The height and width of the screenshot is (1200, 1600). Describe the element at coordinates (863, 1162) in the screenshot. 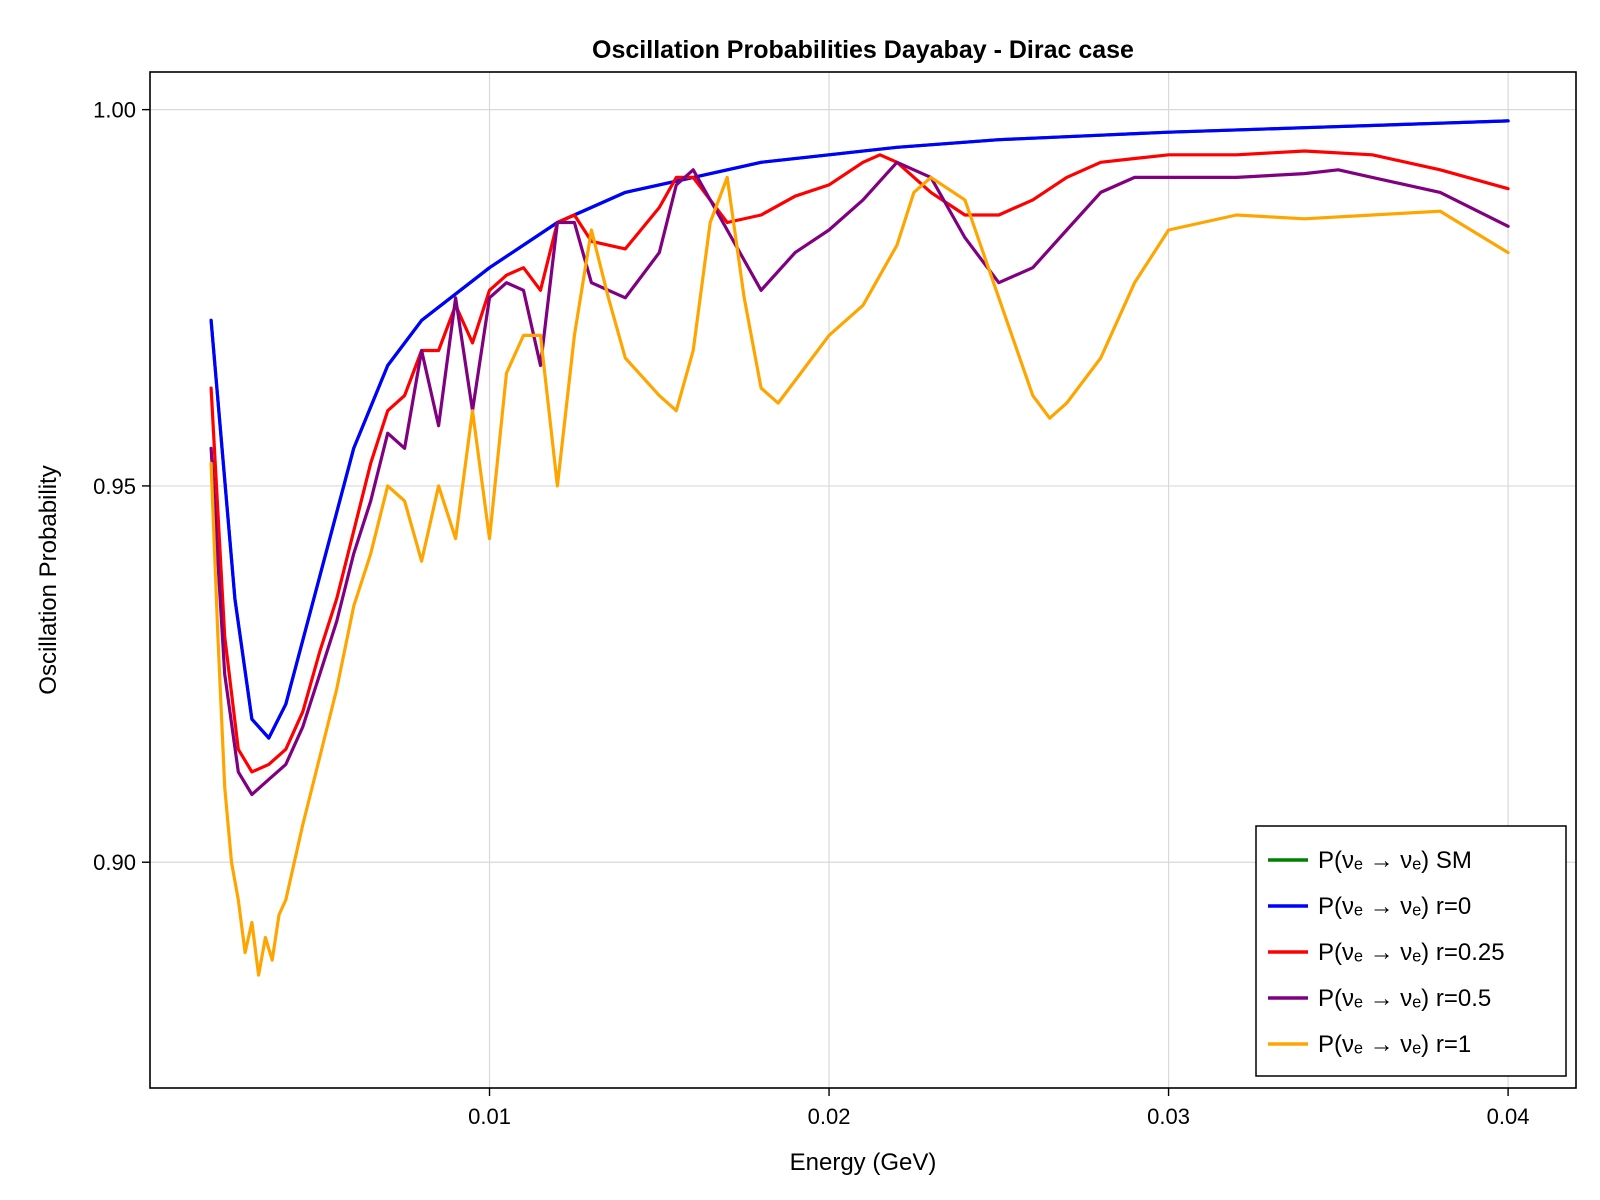

I see `x-axis-label: Energy (GeV)` at that location.